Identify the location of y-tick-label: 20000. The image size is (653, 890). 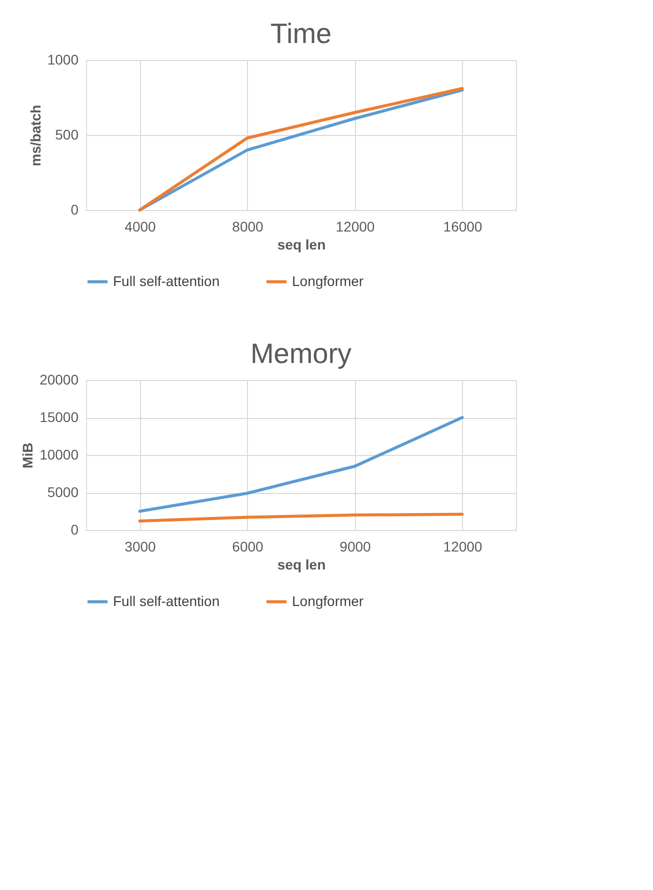
(59, 380).